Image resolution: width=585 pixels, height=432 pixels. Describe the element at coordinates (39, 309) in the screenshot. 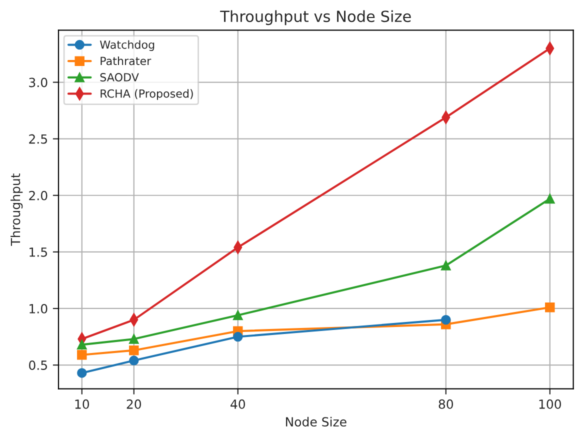

I see `y-tick-label: 1.0` at that location.